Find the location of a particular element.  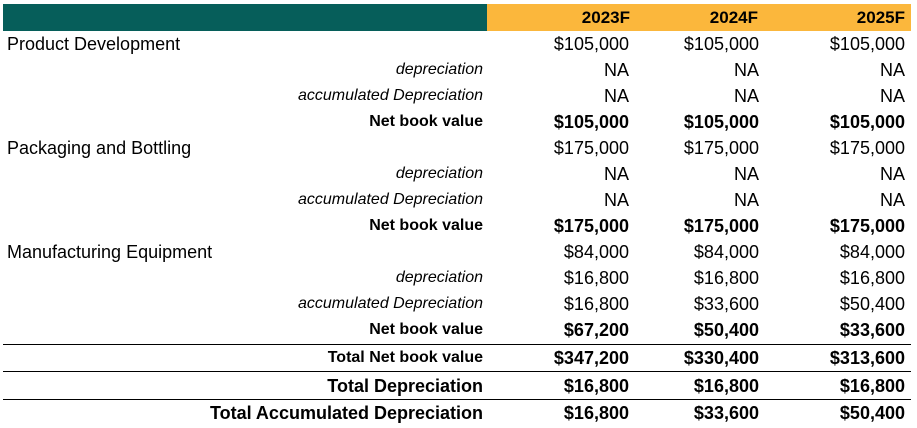

cell-2025: $84,000 is located at coordinates (872, 252).